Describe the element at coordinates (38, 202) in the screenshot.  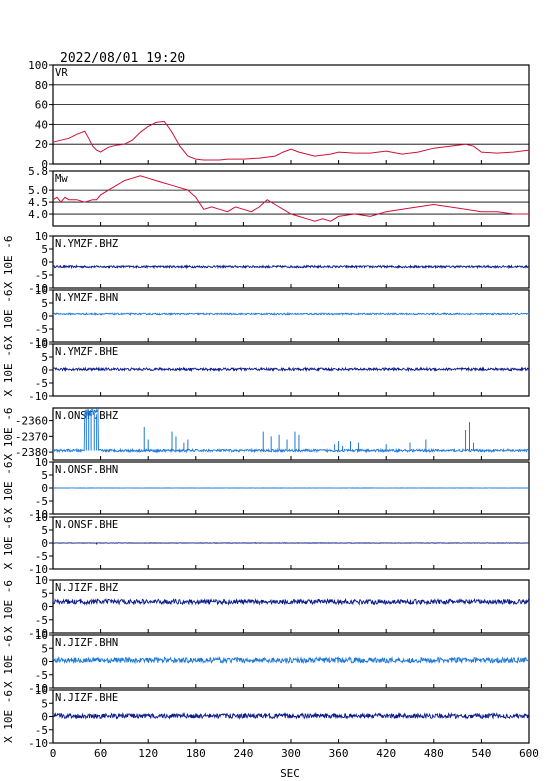
I see `y-tick-label: 4.5` at that location.